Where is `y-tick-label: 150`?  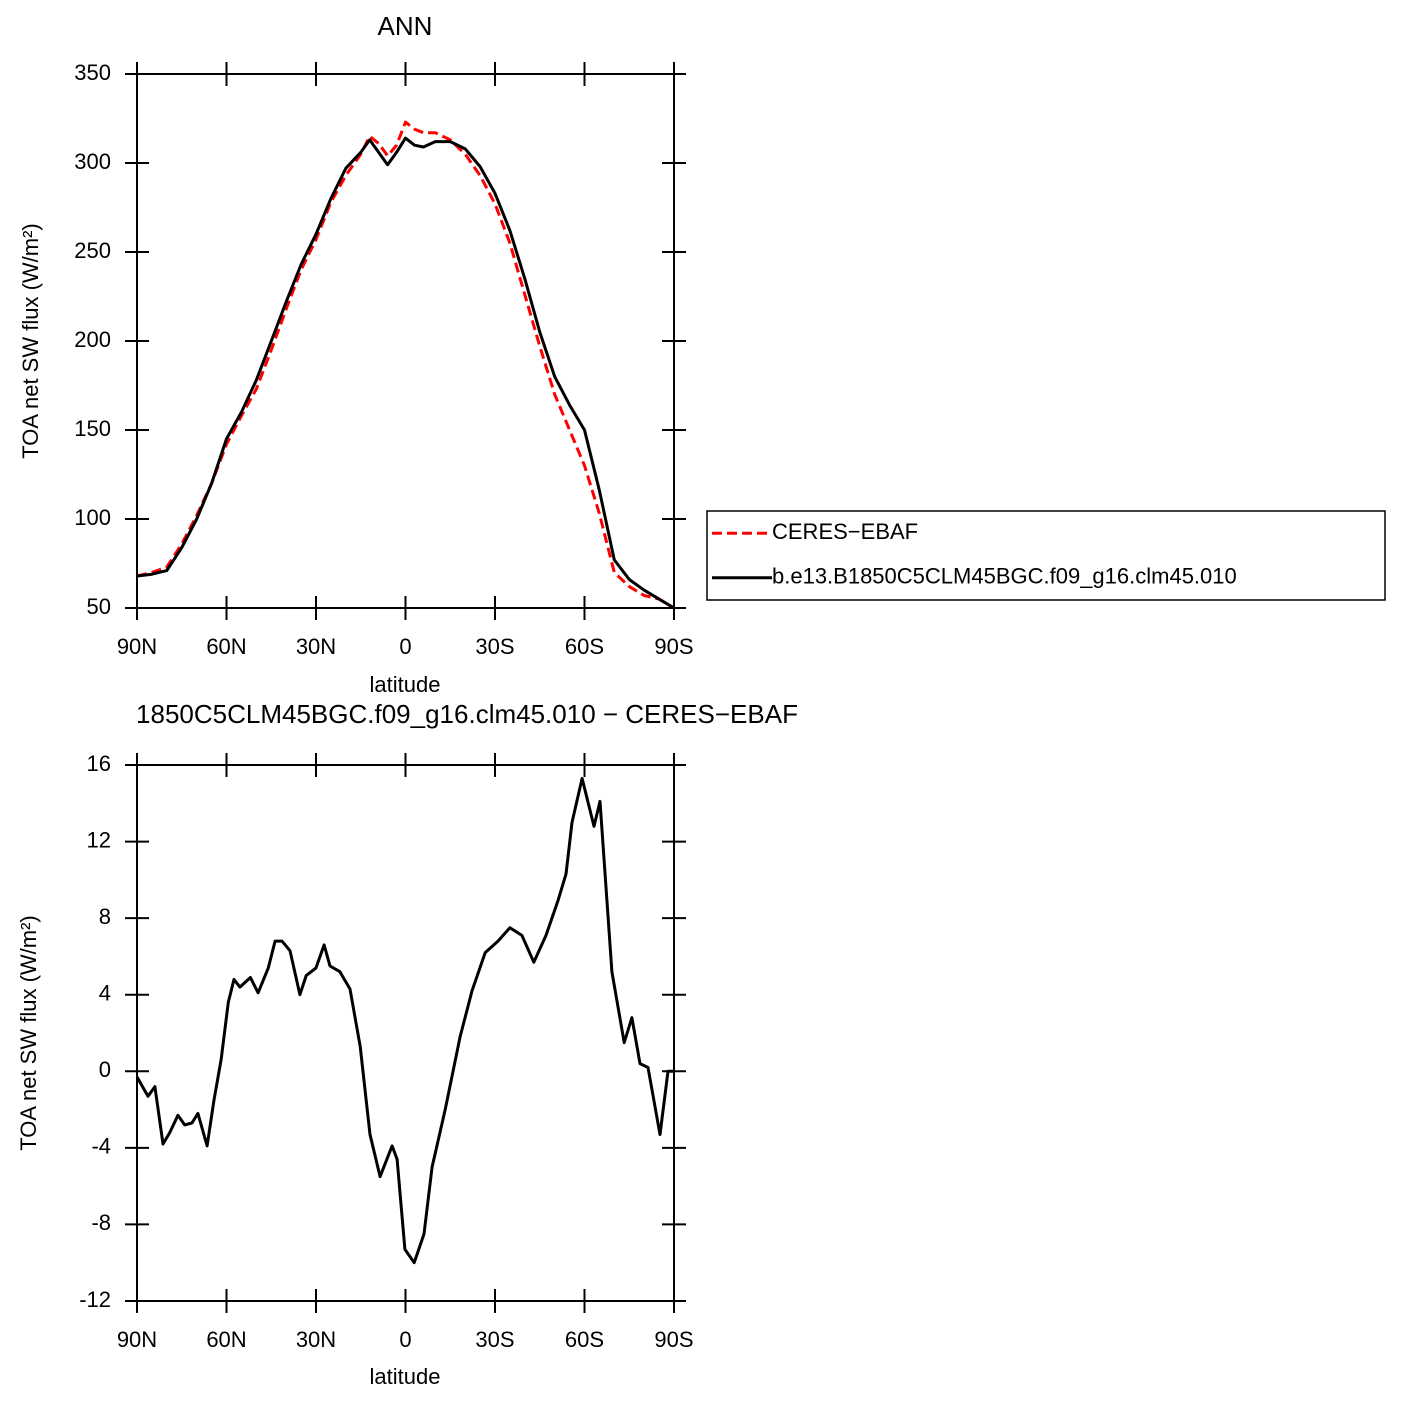 y-tick-label: 150 is located at coordinates (92, 428).